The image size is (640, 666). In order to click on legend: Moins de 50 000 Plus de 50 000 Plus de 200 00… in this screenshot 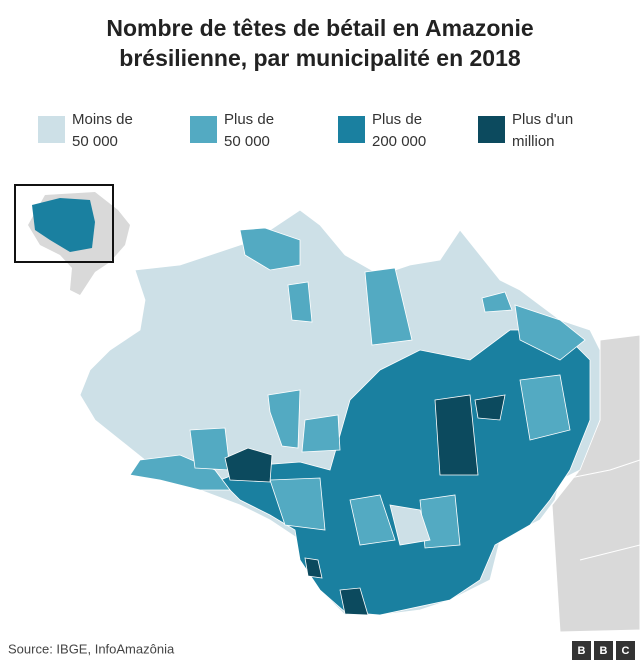, I will do `click(305, 130)`.